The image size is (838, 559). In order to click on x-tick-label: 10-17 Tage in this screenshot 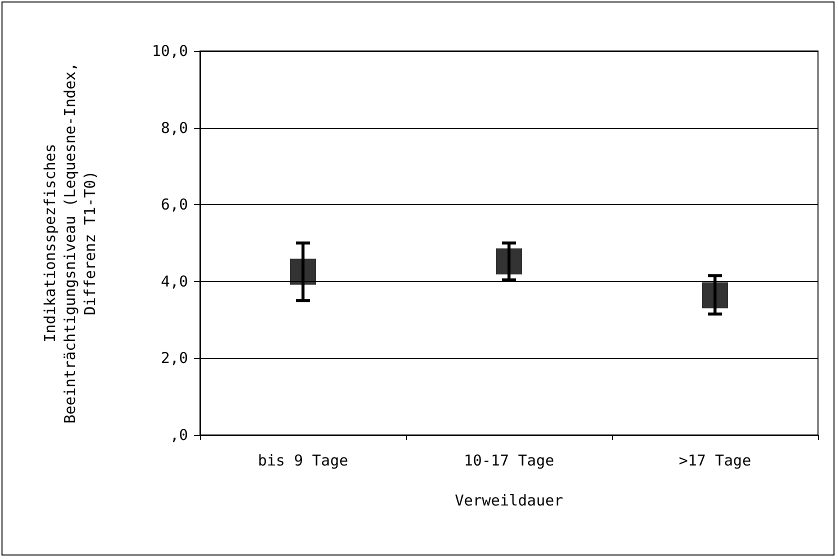, I will do `click(509, 461)`.